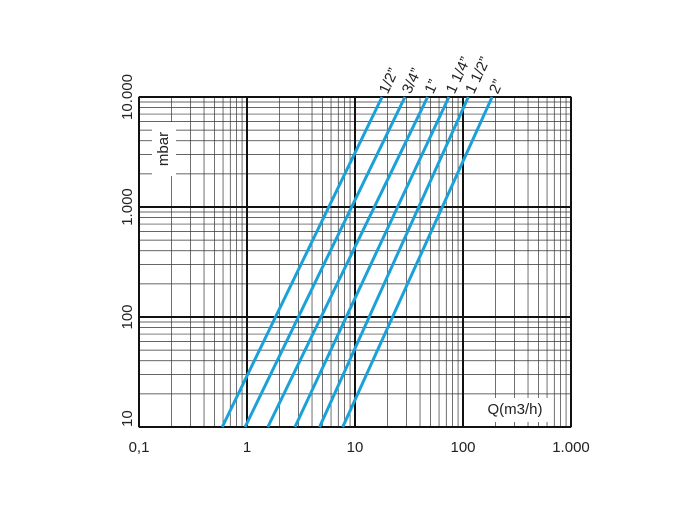 This screenshot has height=520, width=700. I want to click on x-tick-label: 1.000, so click(571, 447).